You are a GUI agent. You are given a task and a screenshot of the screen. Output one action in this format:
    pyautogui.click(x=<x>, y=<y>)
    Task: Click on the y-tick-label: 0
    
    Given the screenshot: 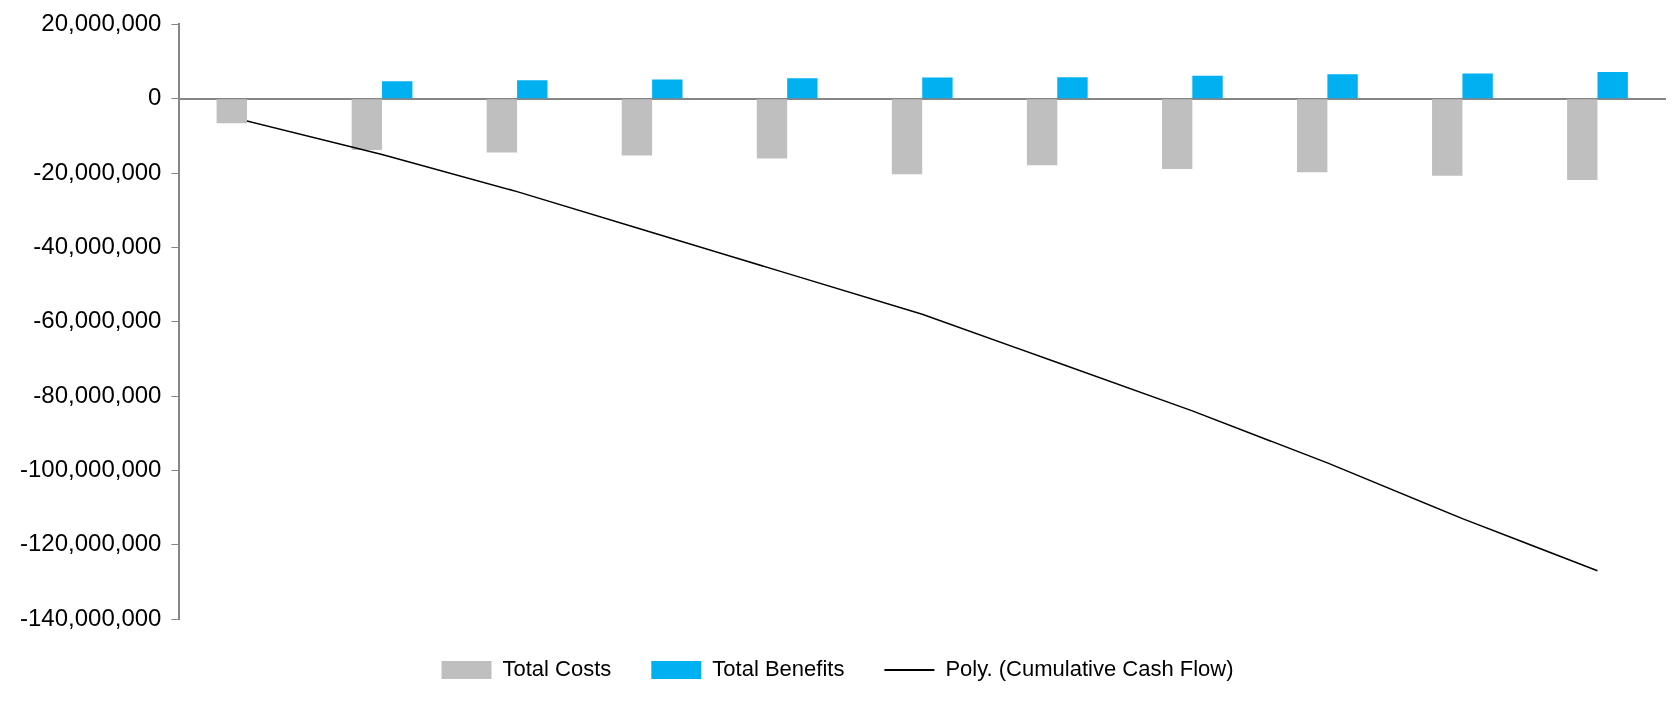 What is the action you would take?
    pyautogui.click(x=155, y=97)
    